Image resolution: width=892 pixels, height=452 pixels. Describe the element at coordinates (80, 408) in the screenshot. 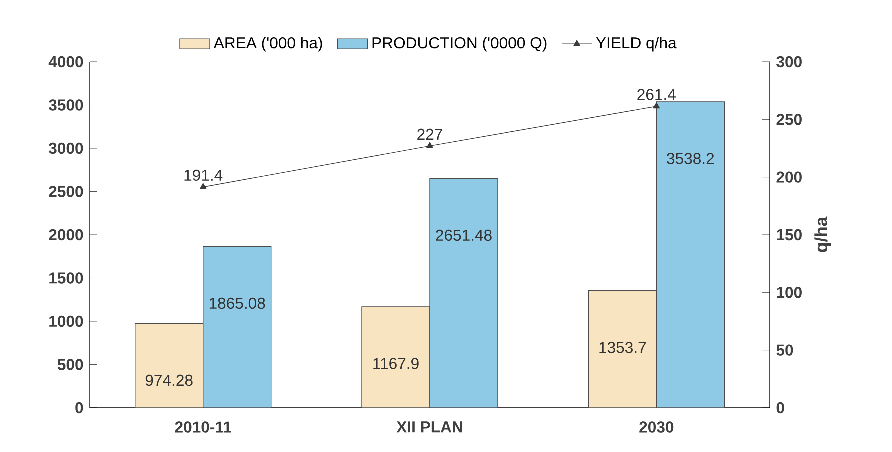

I see `y-tick-label: 0` at that location.